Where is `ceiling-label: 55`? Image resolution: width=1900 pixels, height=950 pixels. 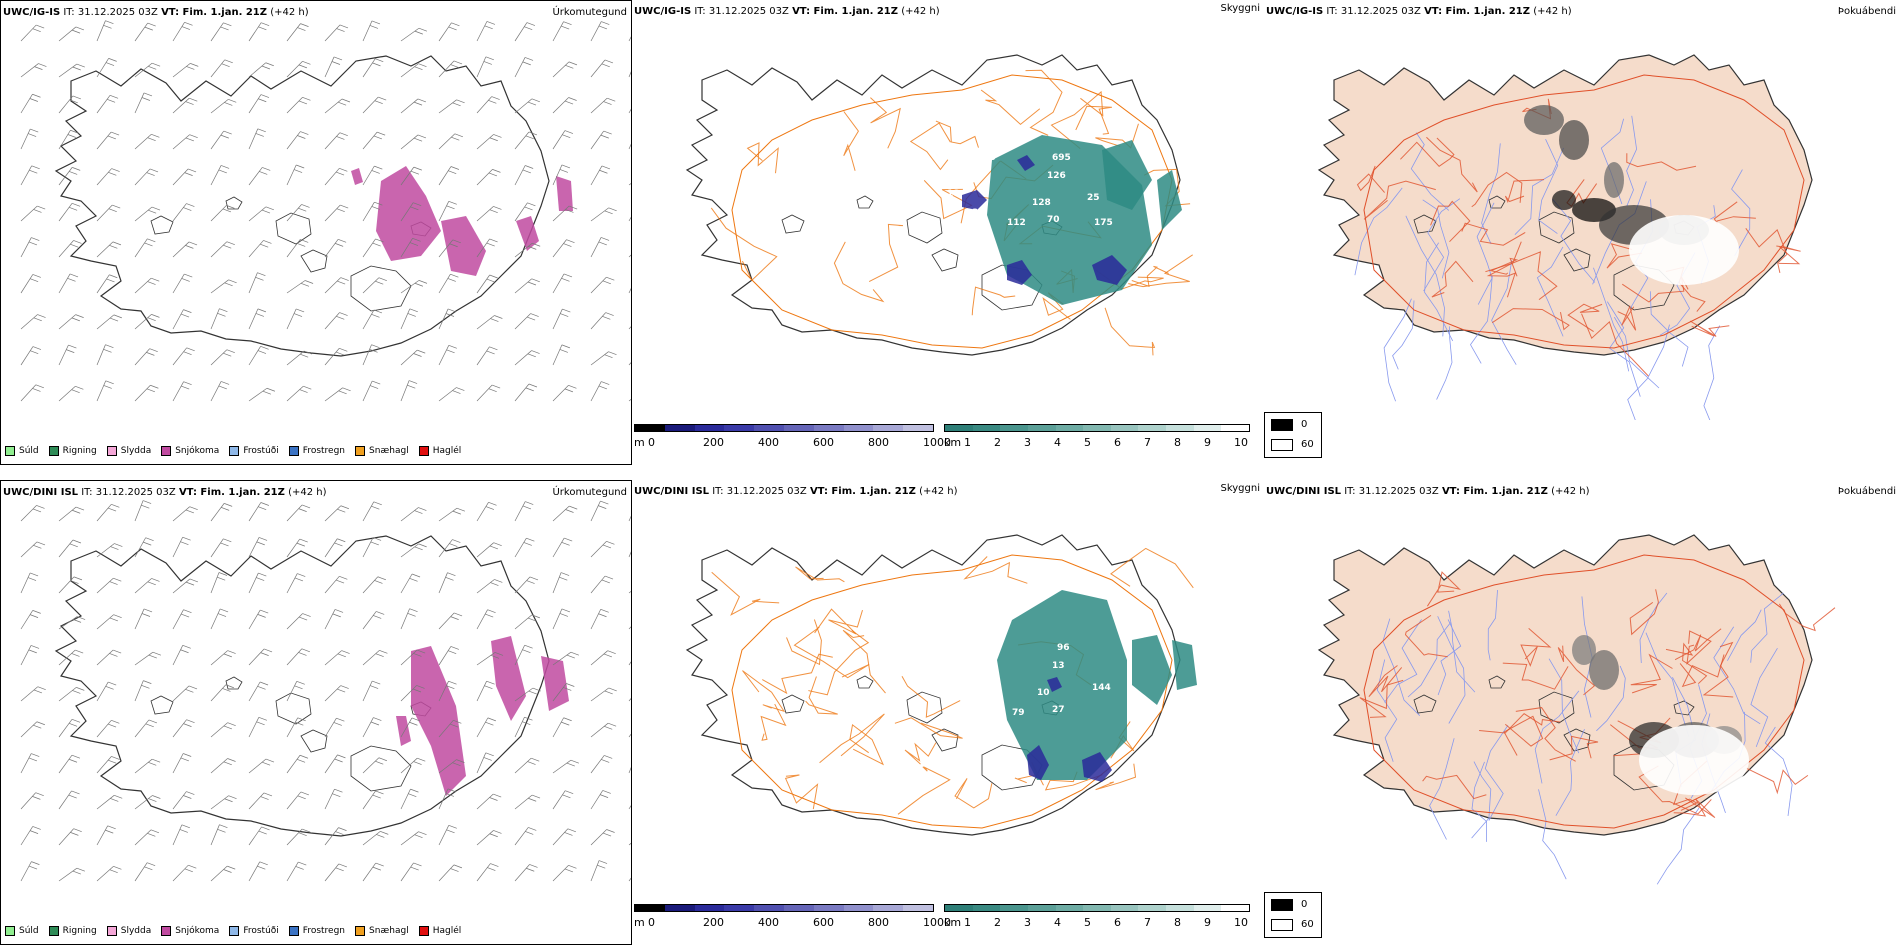 ceiling-label: 55 is located at coordinates (983, 128).